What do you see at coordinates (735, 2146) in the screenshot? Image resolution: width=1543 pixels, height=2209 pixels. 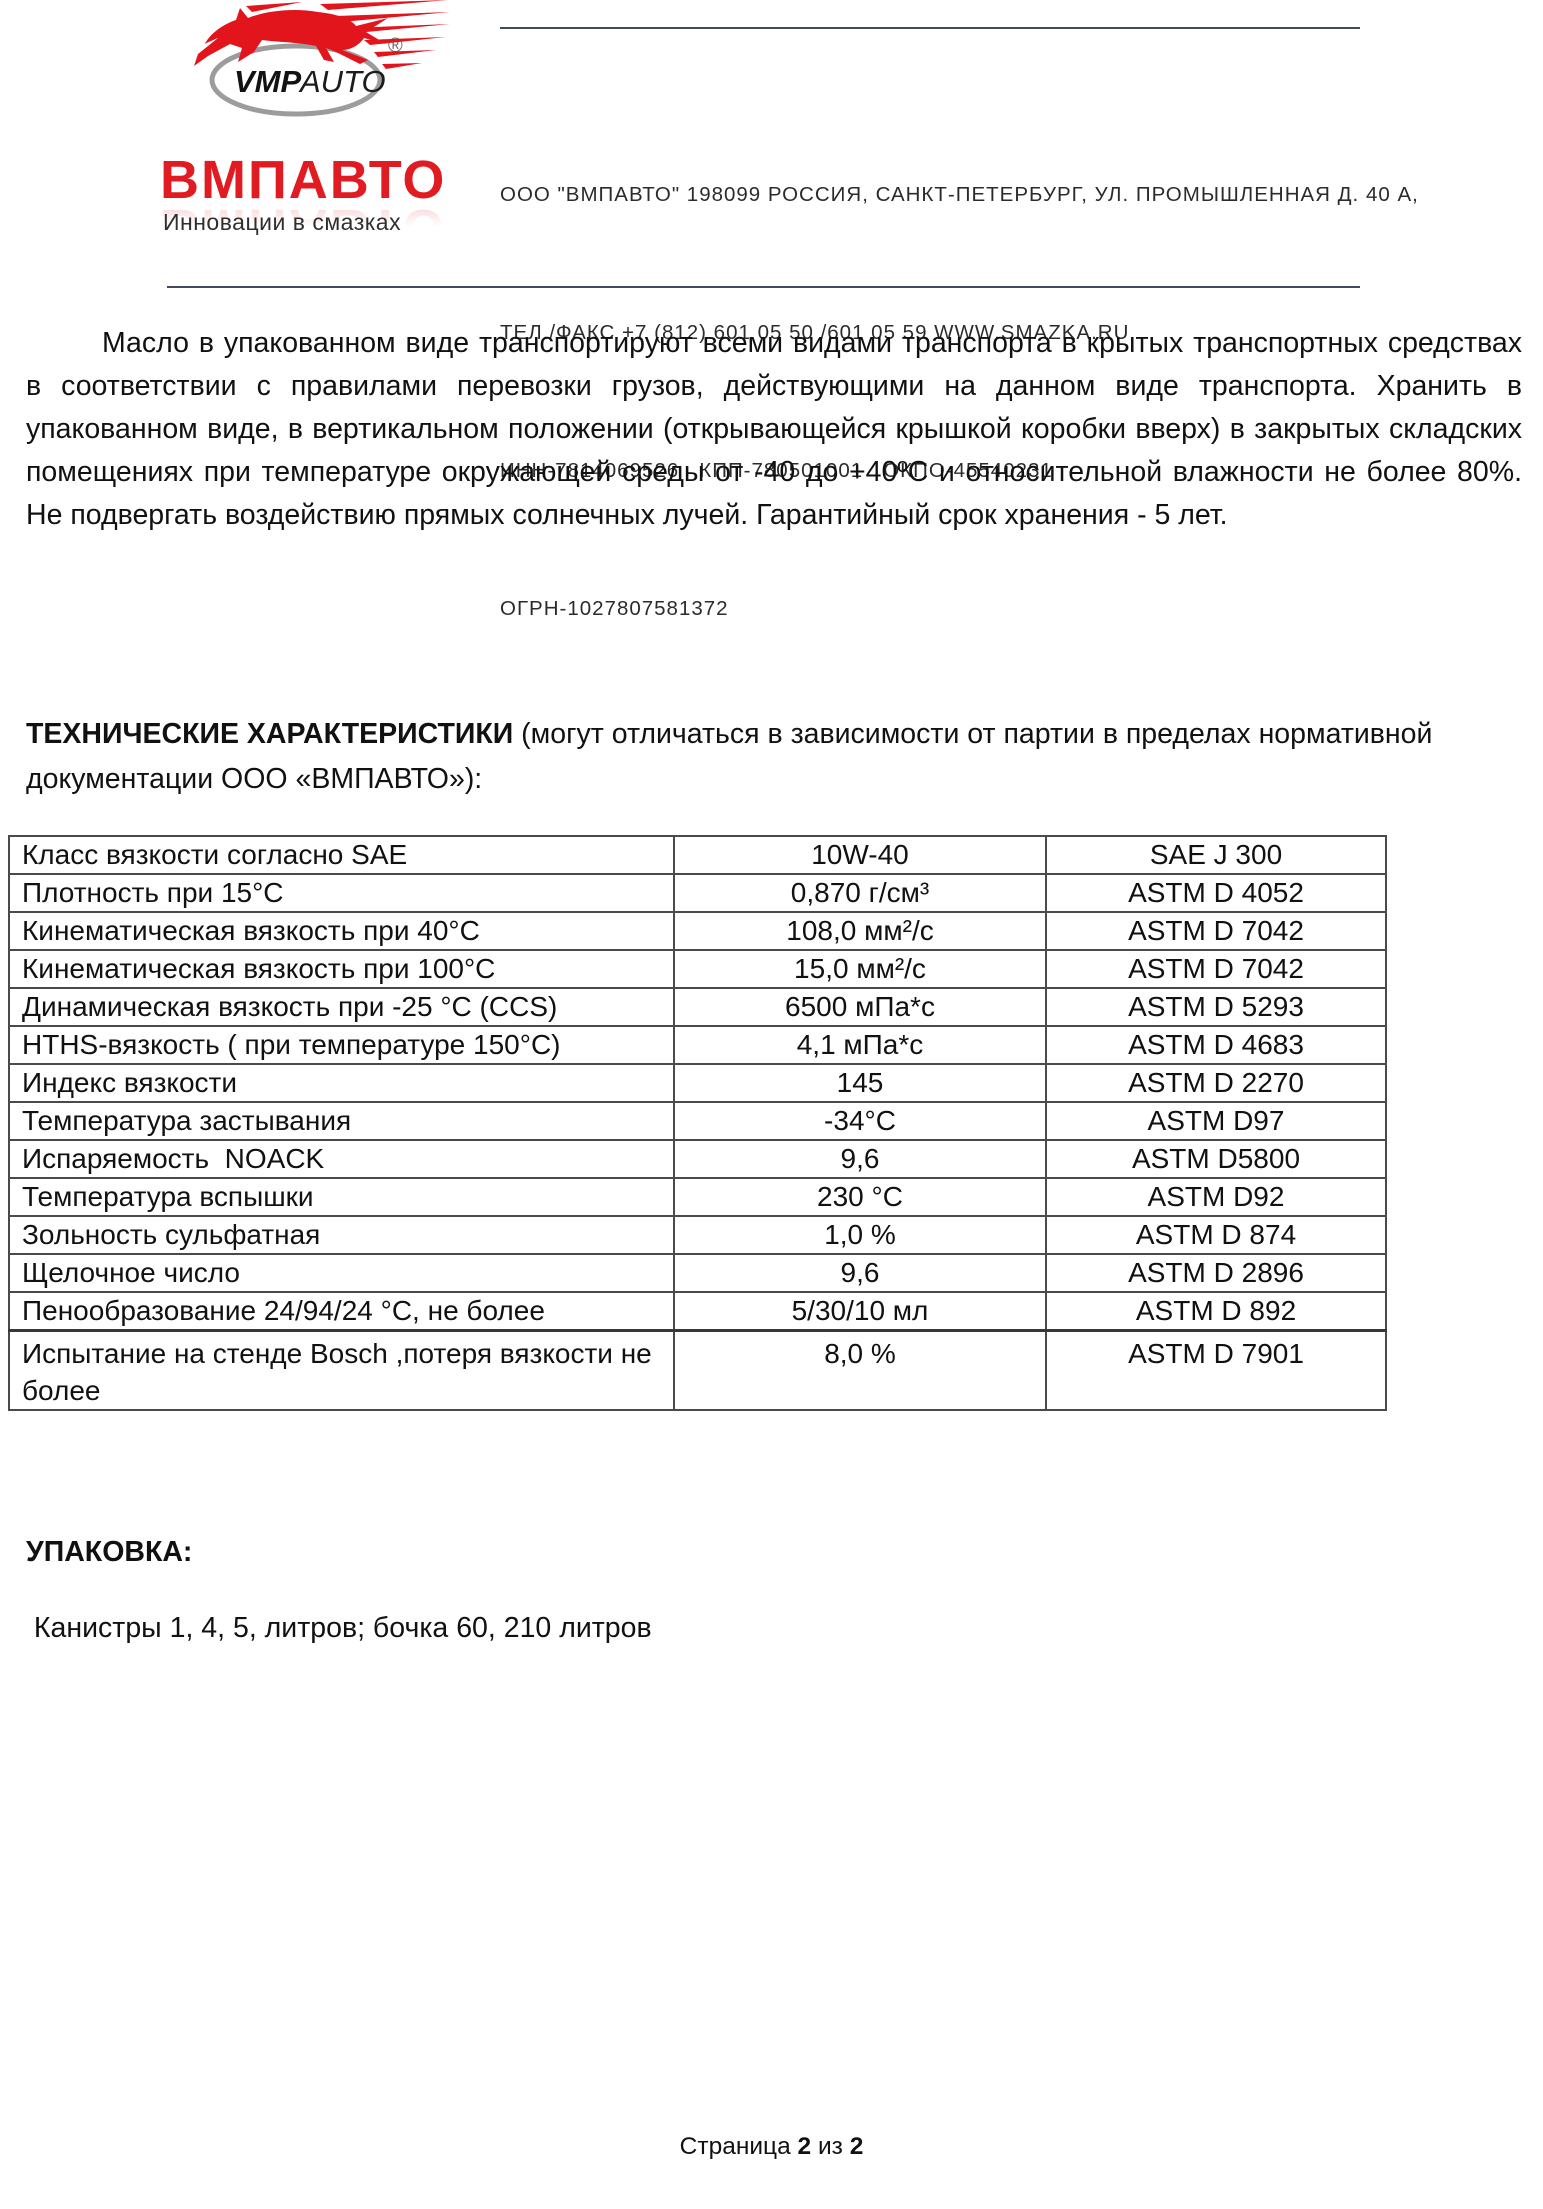 I see `footer-page-word: Страница` at bounding box center [735, 2146].